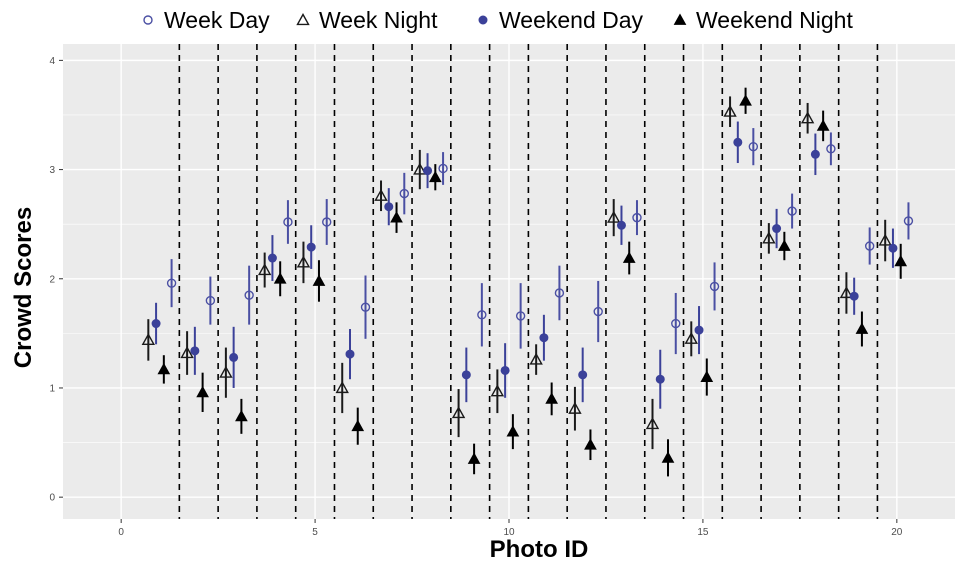 This screenshot has height=565, width=957. What do you see at coordinates (774, 20) in the screenshot?
I see `legend-label: Weekend Night` at bounding box center [774, 20].